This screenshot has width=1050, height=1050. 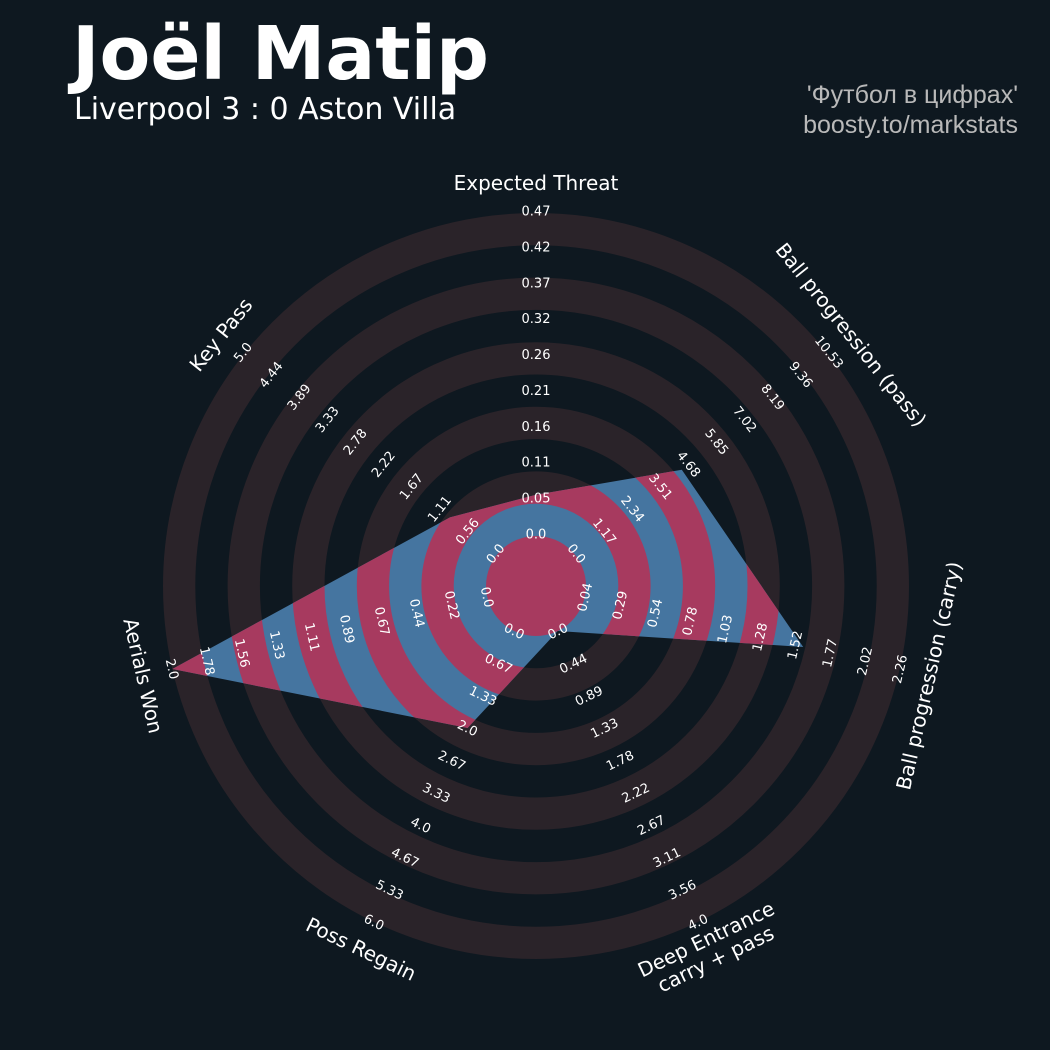 What do you see at coordinates (280, 54) in the screenshot?
I see `player-name-title: Joël Matip` at bounding box center [280, 54].